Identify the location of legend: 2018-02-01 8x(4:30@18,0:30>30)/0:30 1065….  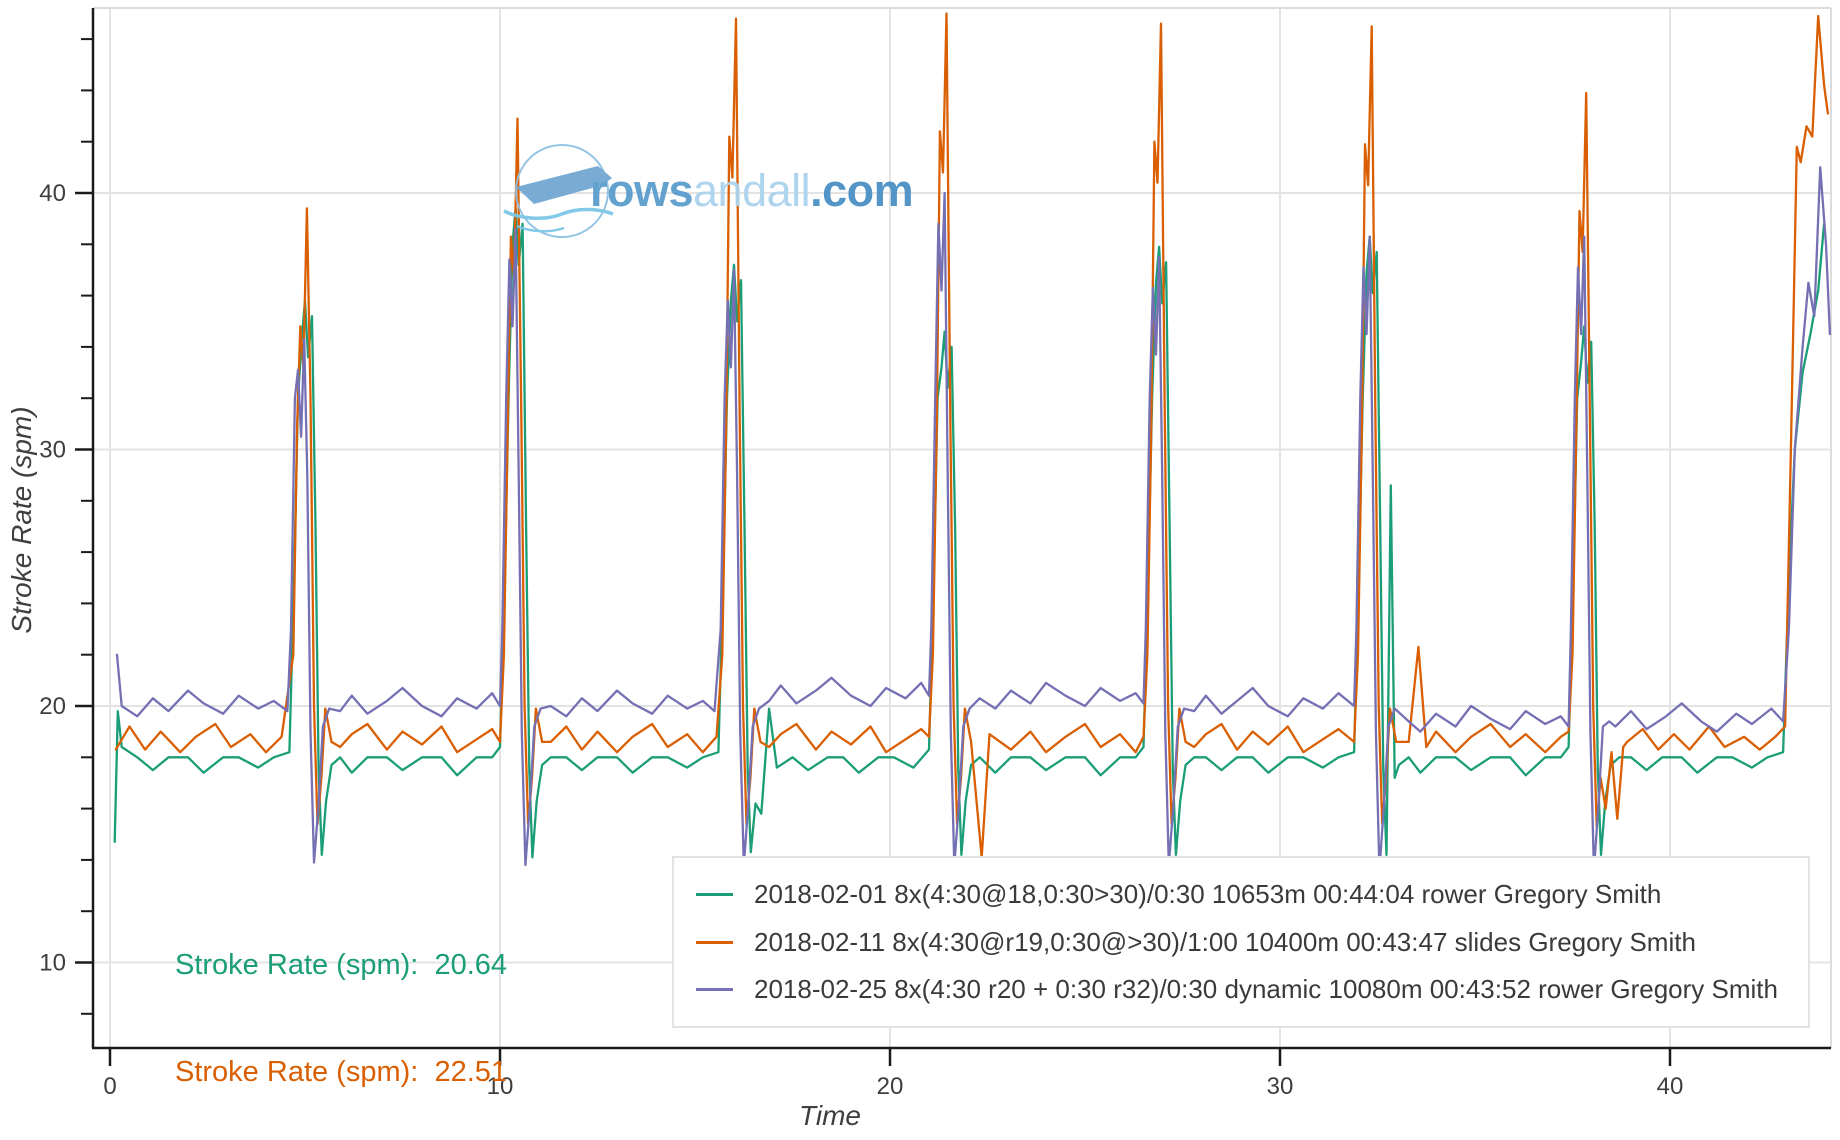
(1241, 942).